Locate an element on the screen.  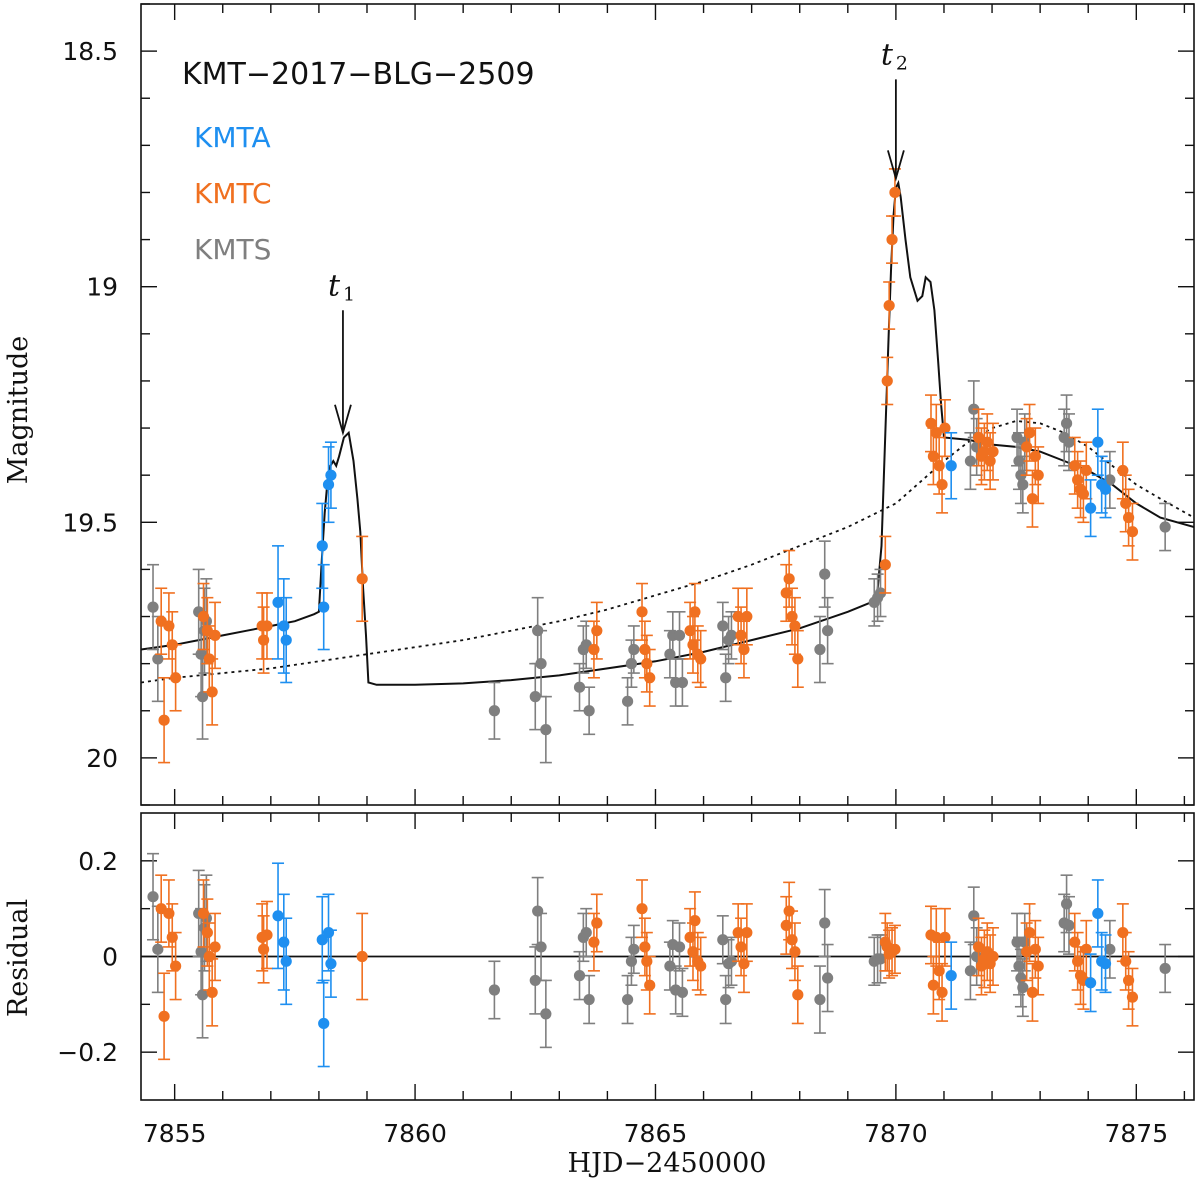
magnitude-tick-label: 19.5 is located at coordinates (90, 522).